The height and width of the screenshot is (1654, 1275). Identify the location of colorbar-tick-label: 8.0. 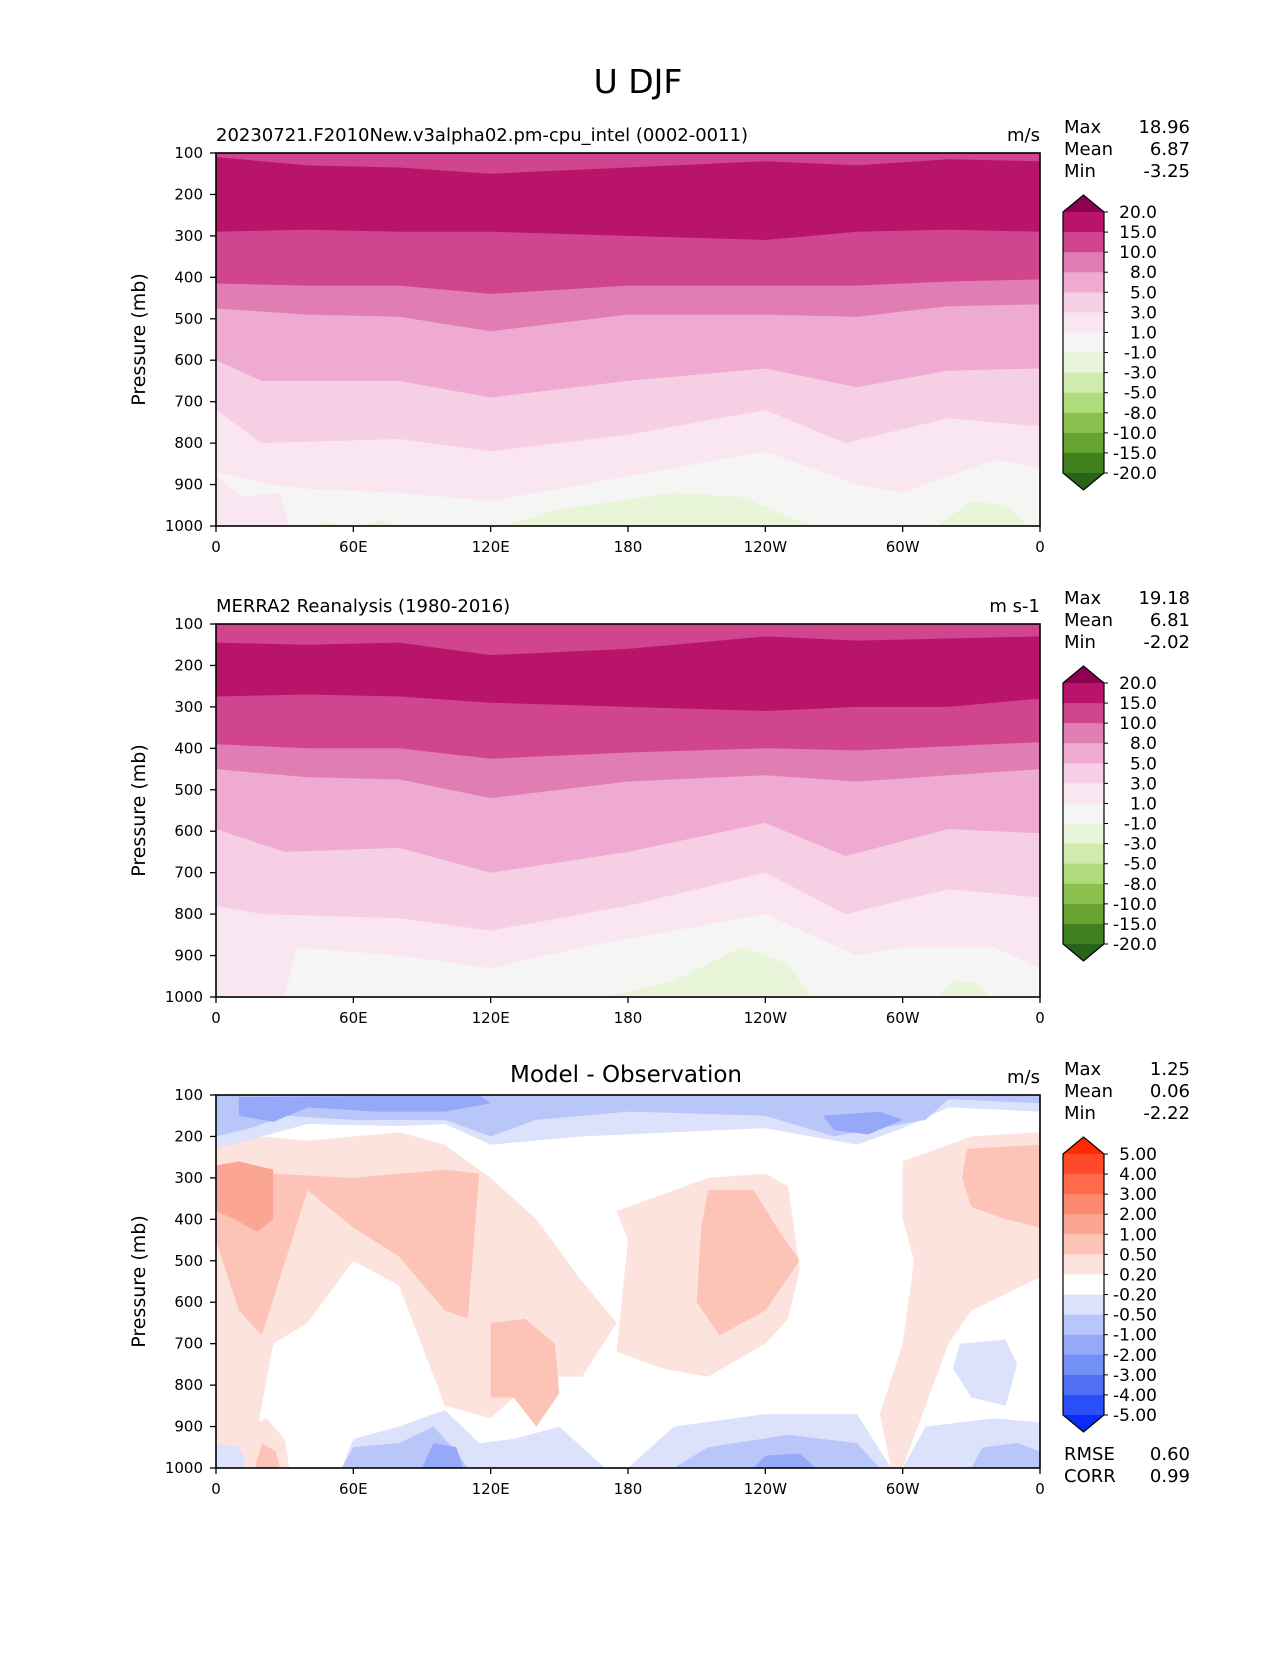
(1143, 273).